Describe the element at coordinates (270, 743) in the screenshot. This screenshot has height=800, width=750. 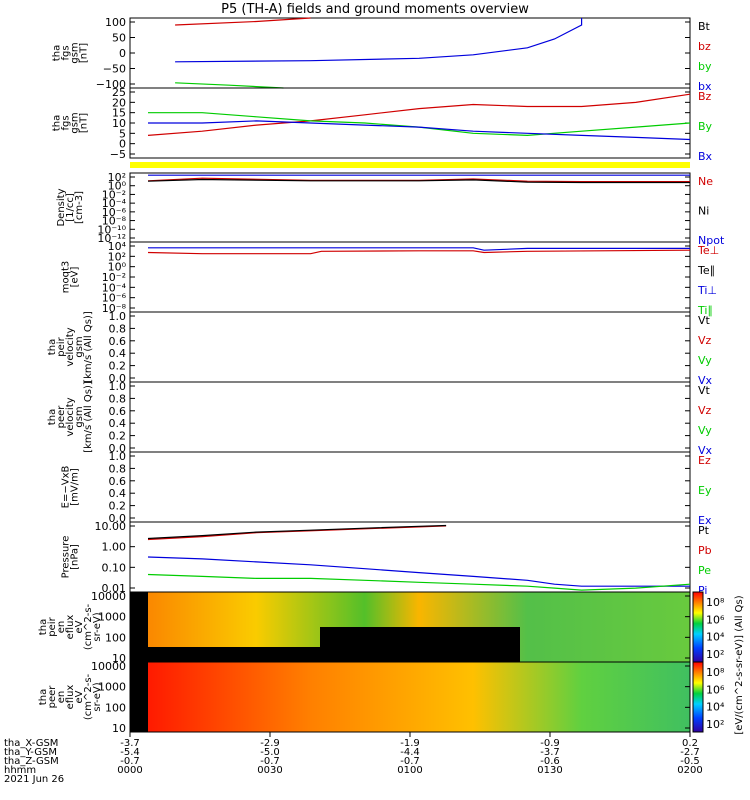
I see `footer-tick-value: -2.9` at that location.